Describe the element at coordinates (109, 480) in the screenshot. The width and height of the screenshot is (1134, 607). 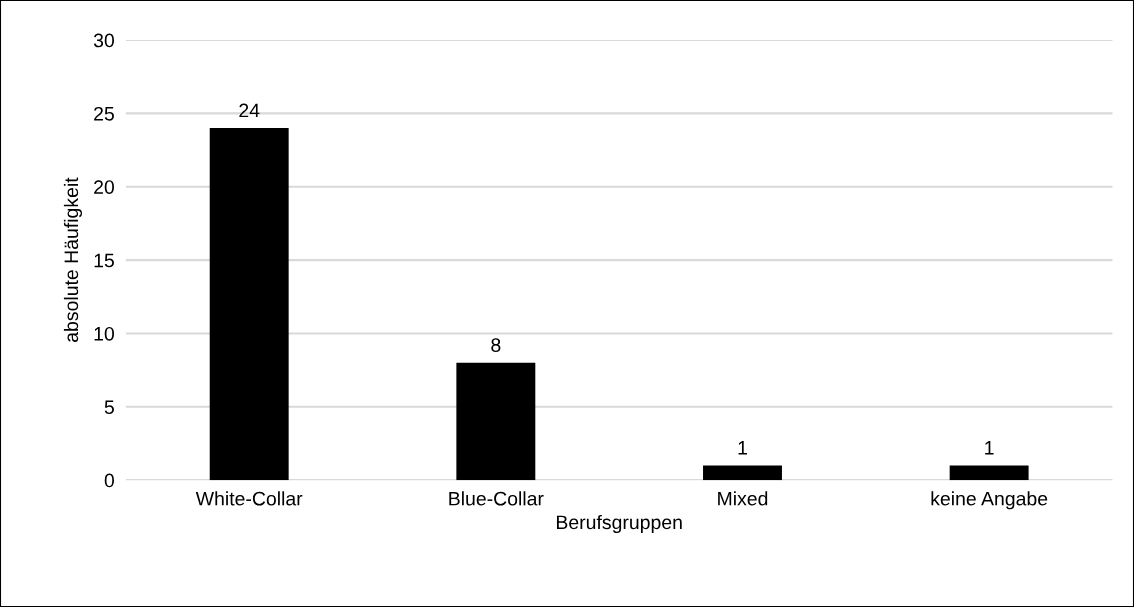
I see `y-tick-label: 0` at that location.